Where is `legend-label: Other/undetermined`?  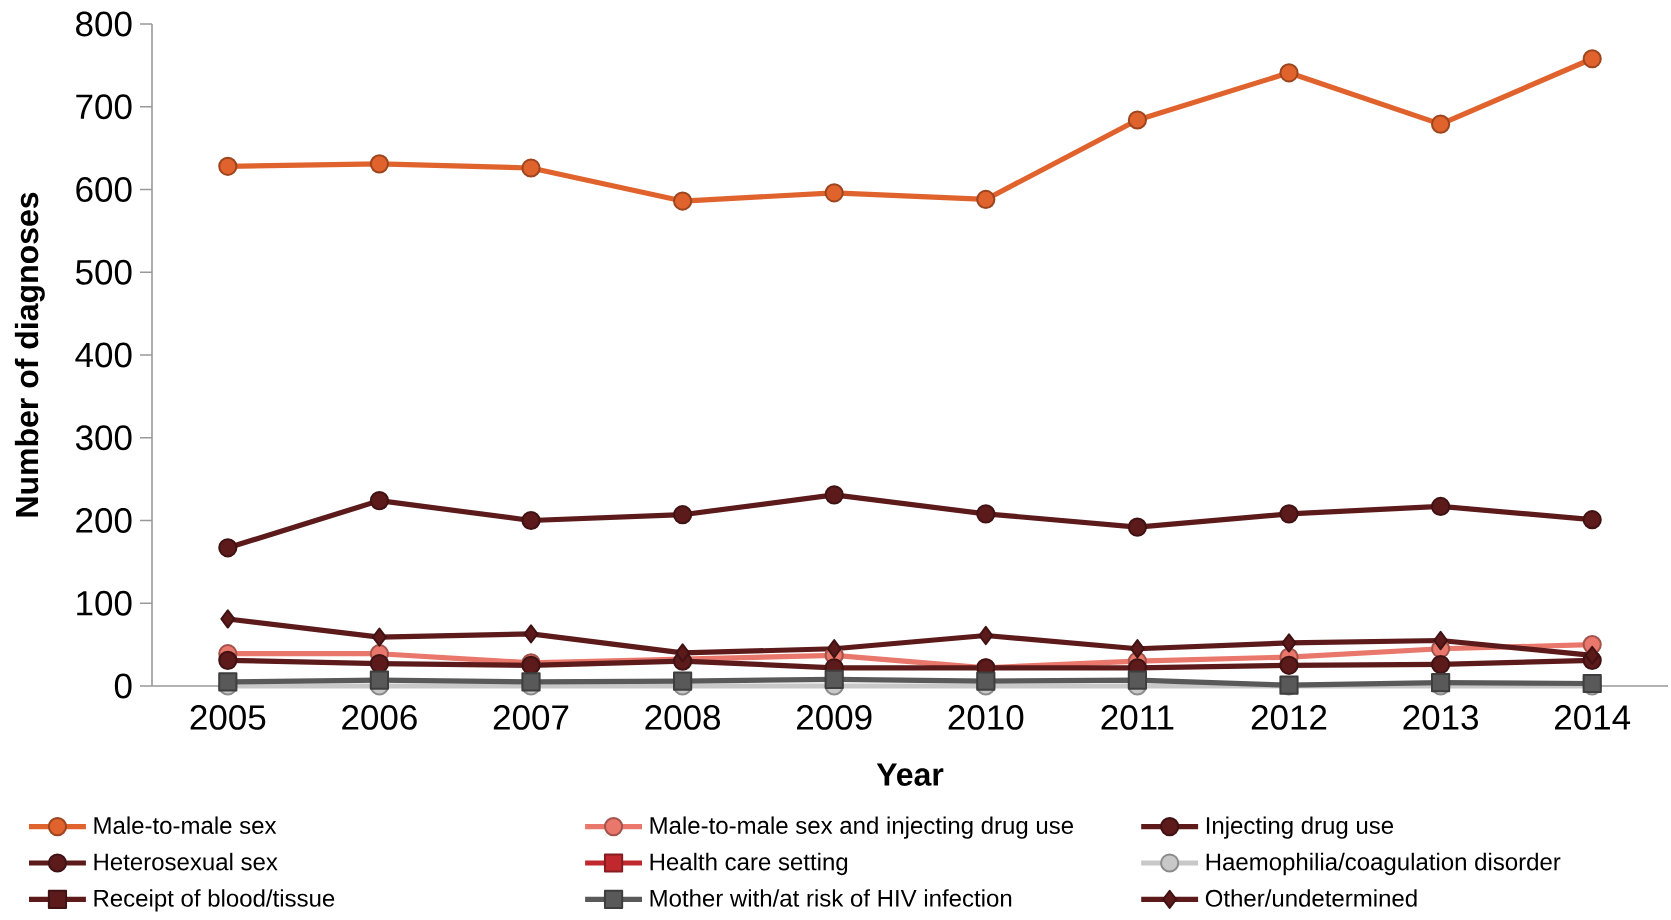 legend-label: Other/undetermined is located at coordinates (1311, 898).